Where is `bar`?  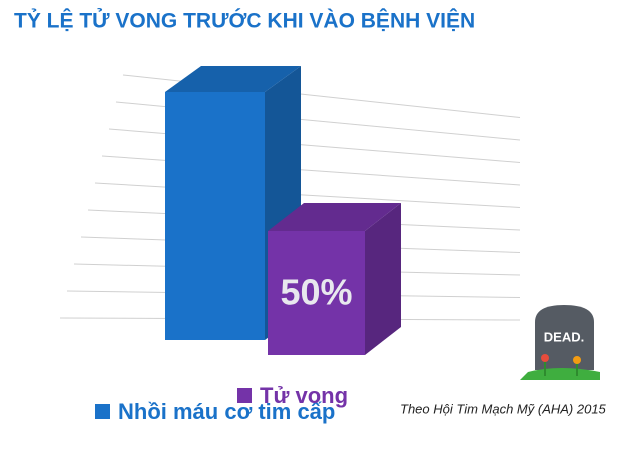
bar is located at coordinates (334, 279).